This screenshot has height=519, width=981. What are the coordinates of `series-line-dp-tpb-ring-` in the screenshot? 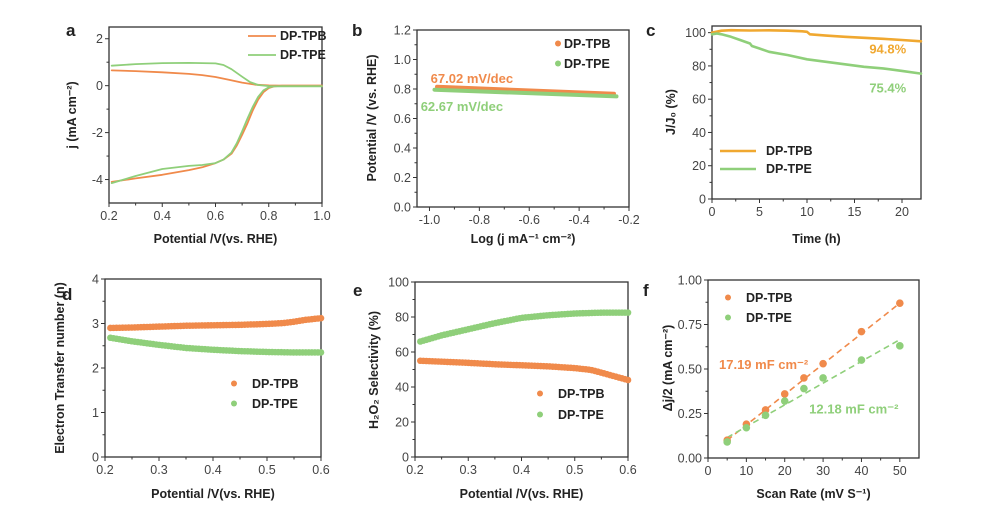 It's located at (216, 78).